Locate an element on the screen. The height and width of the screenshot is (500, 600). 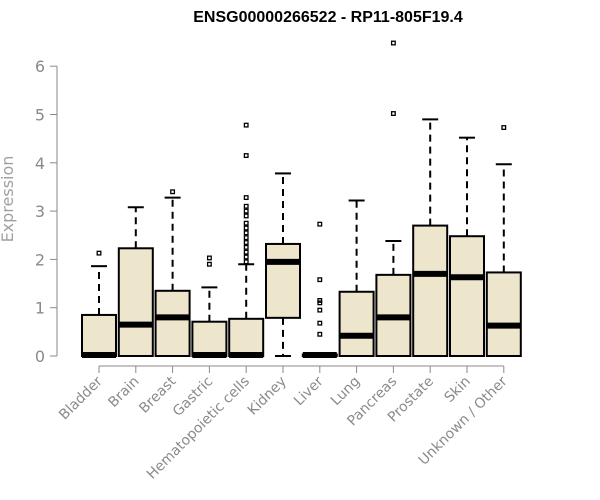
box-liver is located at coordinates (319, 290).